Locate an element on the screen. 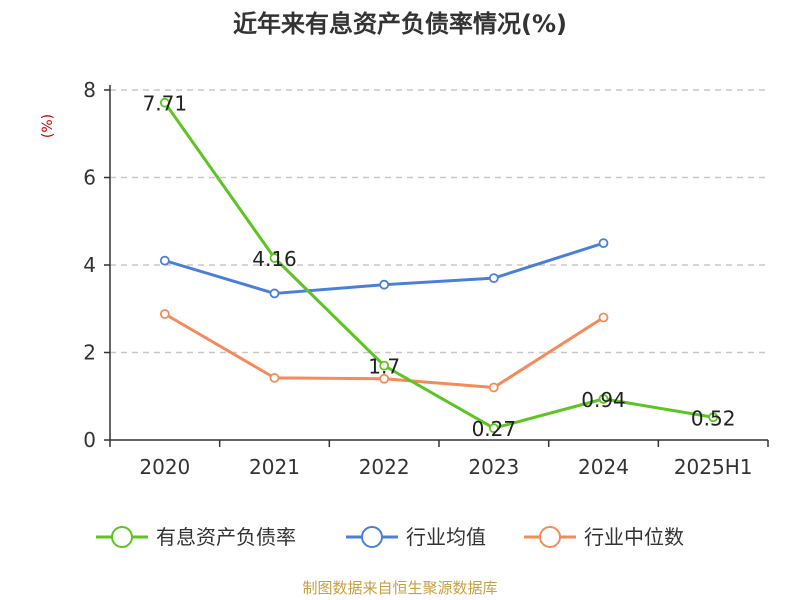  data-label: 0.52 is located at coordinates (713, 418).